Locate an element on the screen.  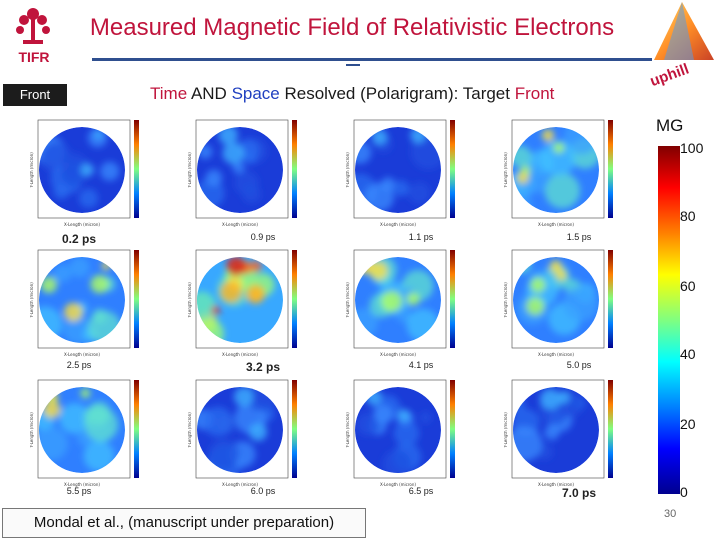
time-label: 5.5 ps is located at coordinates (79, 491).